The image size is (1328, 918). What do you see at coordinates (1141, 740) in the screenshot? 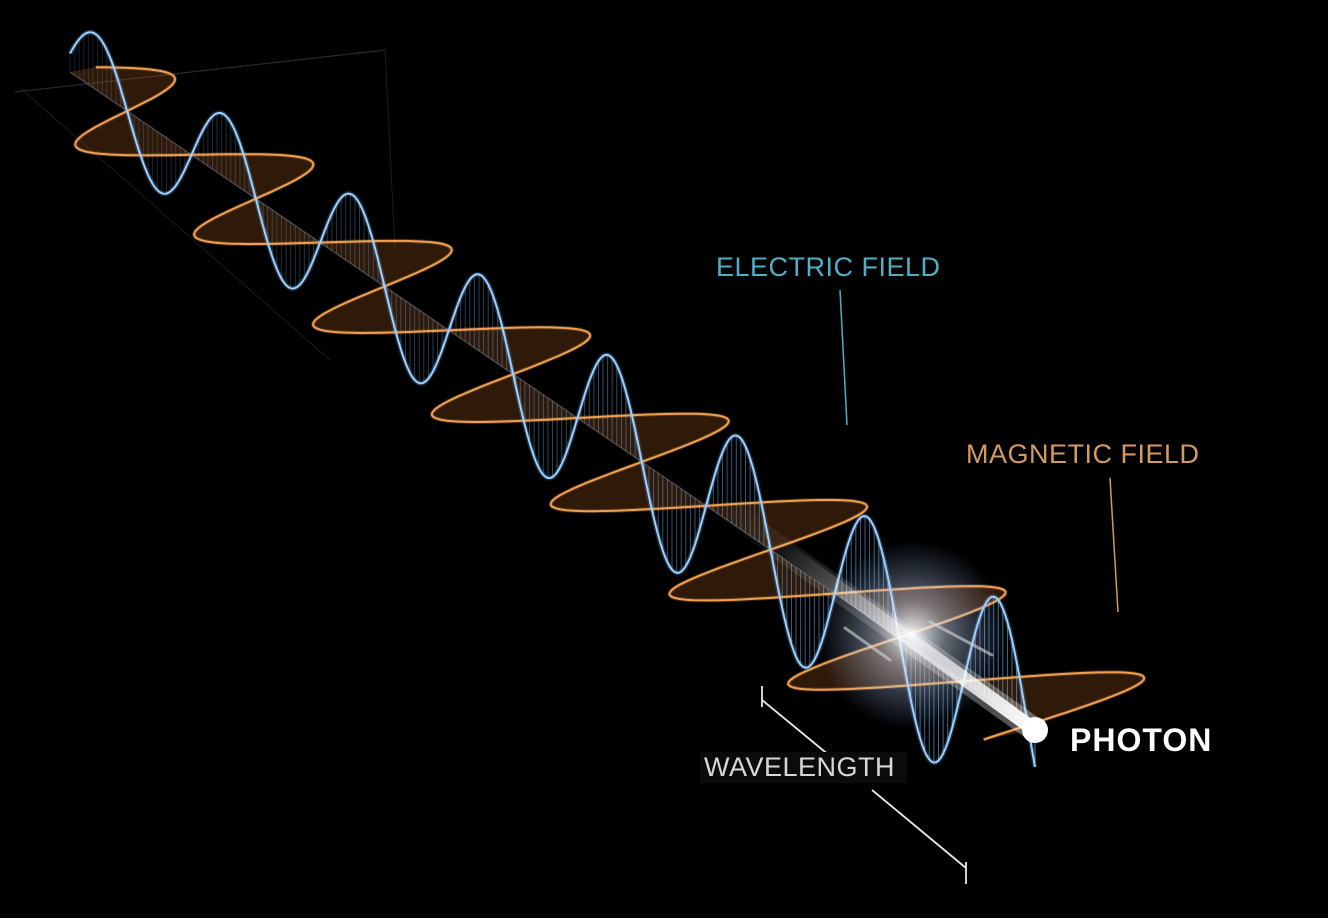
I see `photon-label: PHOTON` at bounding box center [1141, 740].